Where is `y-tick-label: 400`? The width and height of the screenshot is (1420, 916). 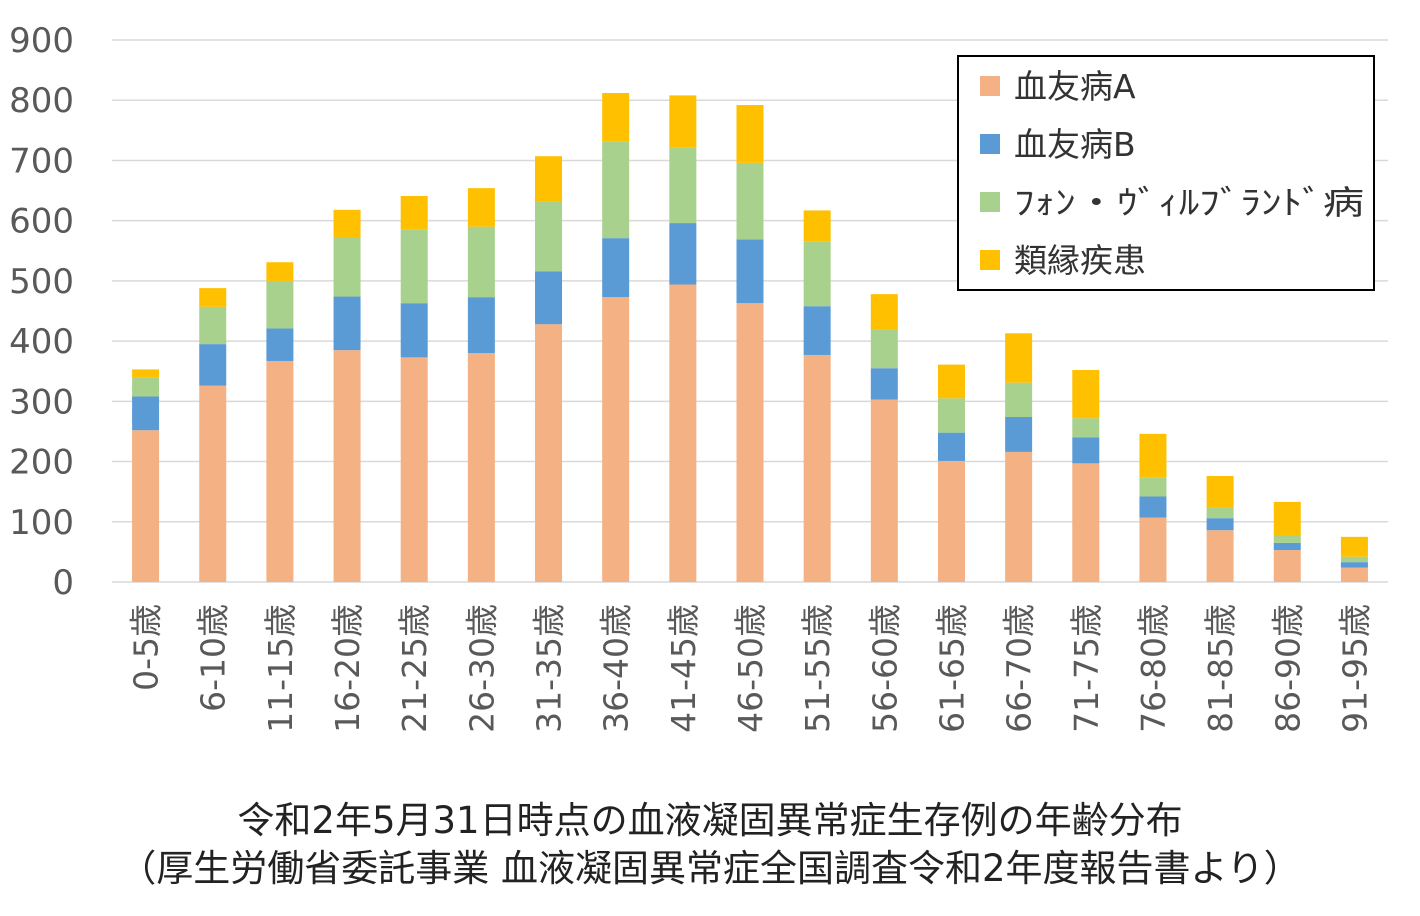
y-tick-label: 400 is located at coordinates (41, 342).